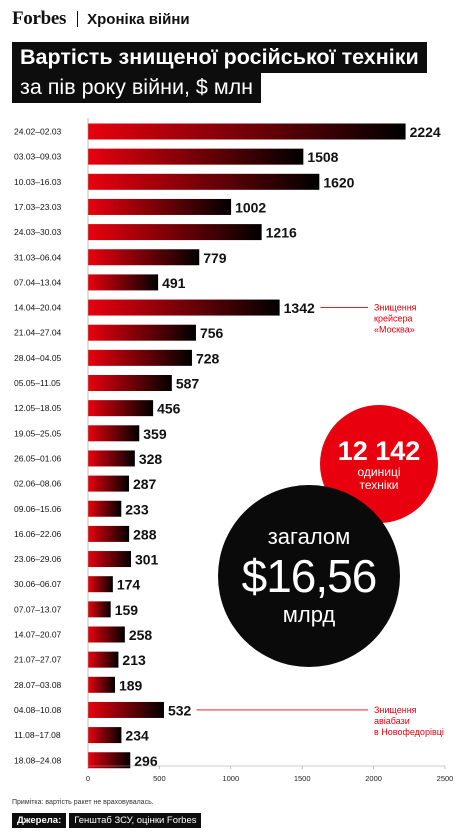 The width and height of the screenshot is (472, 839). I want to click on category-label: 21.07–27.07, so click(38, 660).